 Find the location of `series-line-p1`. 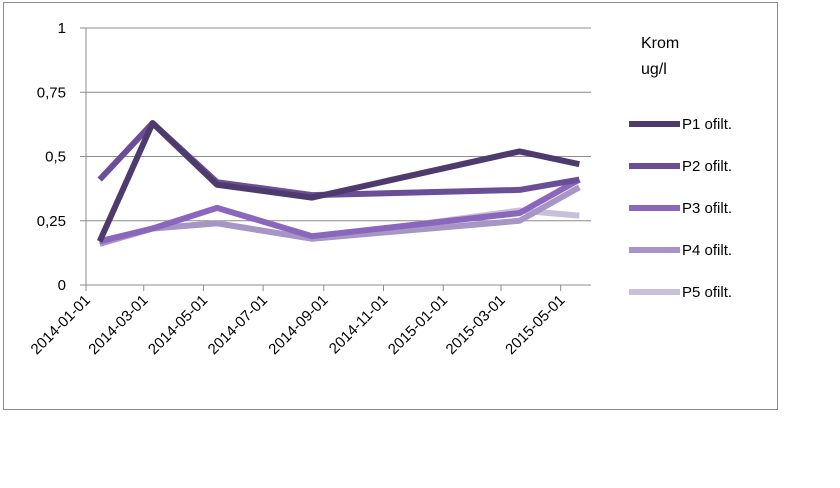

series-line-p1 is located at coordinates (338, 181).